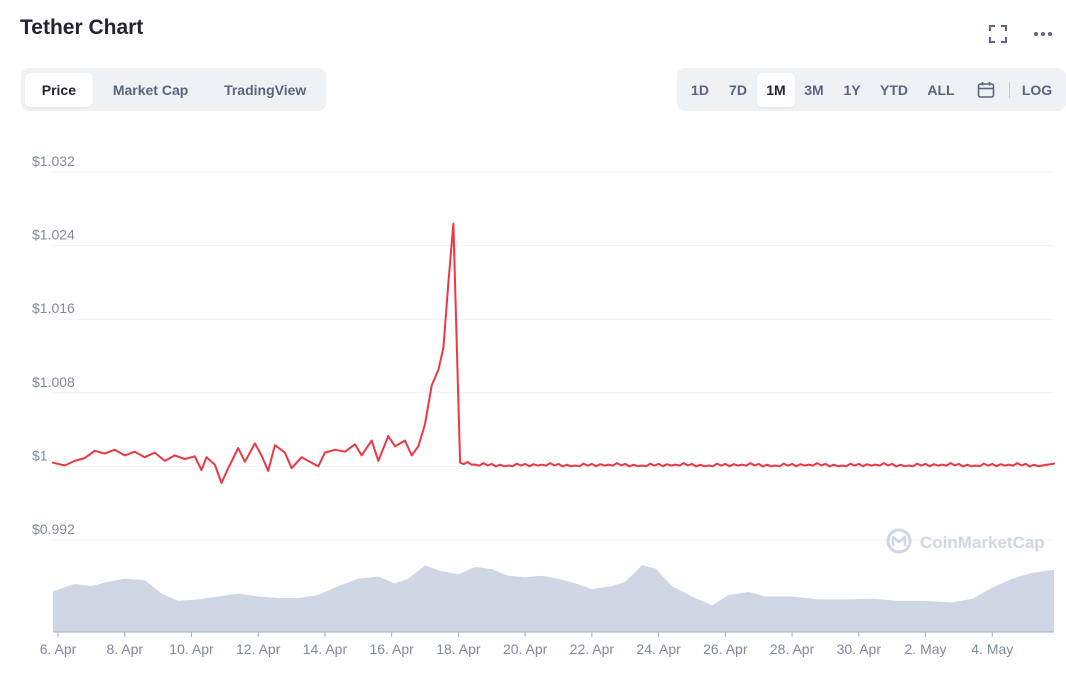 The width and height of the screenshot is (1066, 674). Describe the element at coordinates (658, 649) in the screenshot. I see `x-tick-label: 24. Apr` at that location.